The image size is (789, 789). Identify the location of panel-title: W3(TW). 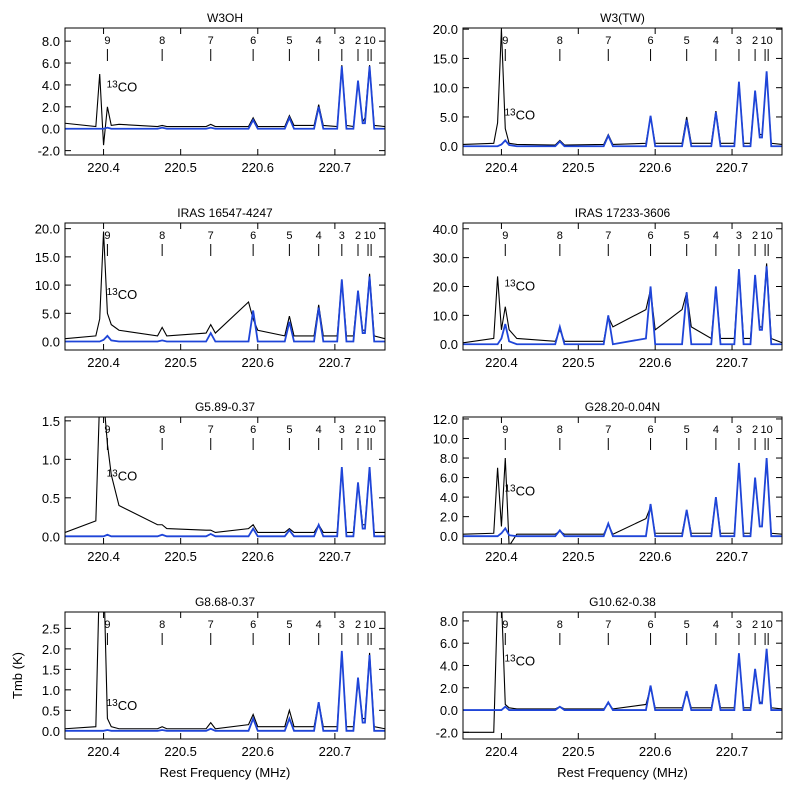
(622, 18).